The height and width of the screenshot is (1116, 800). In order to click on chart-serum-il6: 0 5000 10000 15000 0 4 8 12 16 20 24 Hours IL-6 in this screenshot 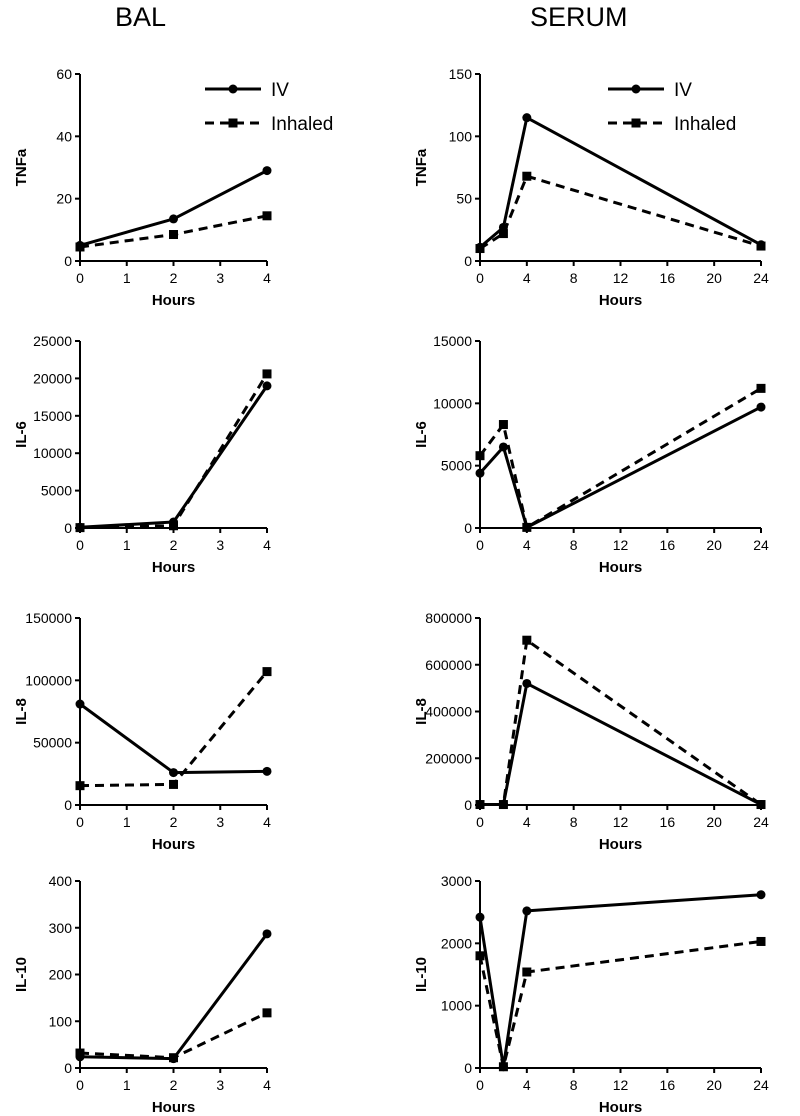, I will do `click(591, 454)`.